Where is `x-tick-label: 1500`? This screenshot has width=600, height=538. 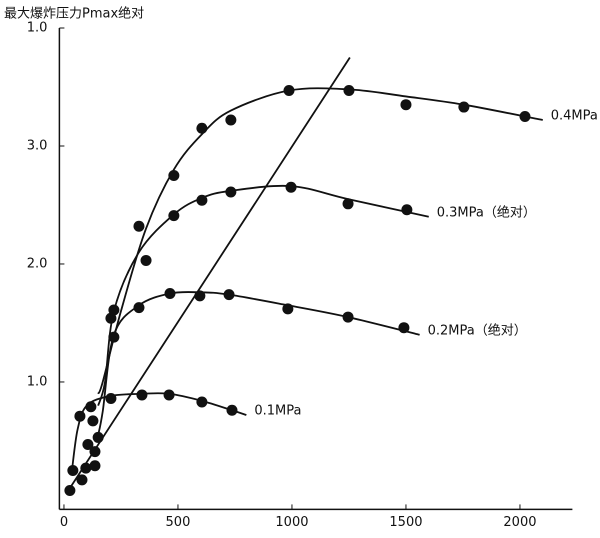 x-tick-label: 1500 is located at coordinates (405, 522).